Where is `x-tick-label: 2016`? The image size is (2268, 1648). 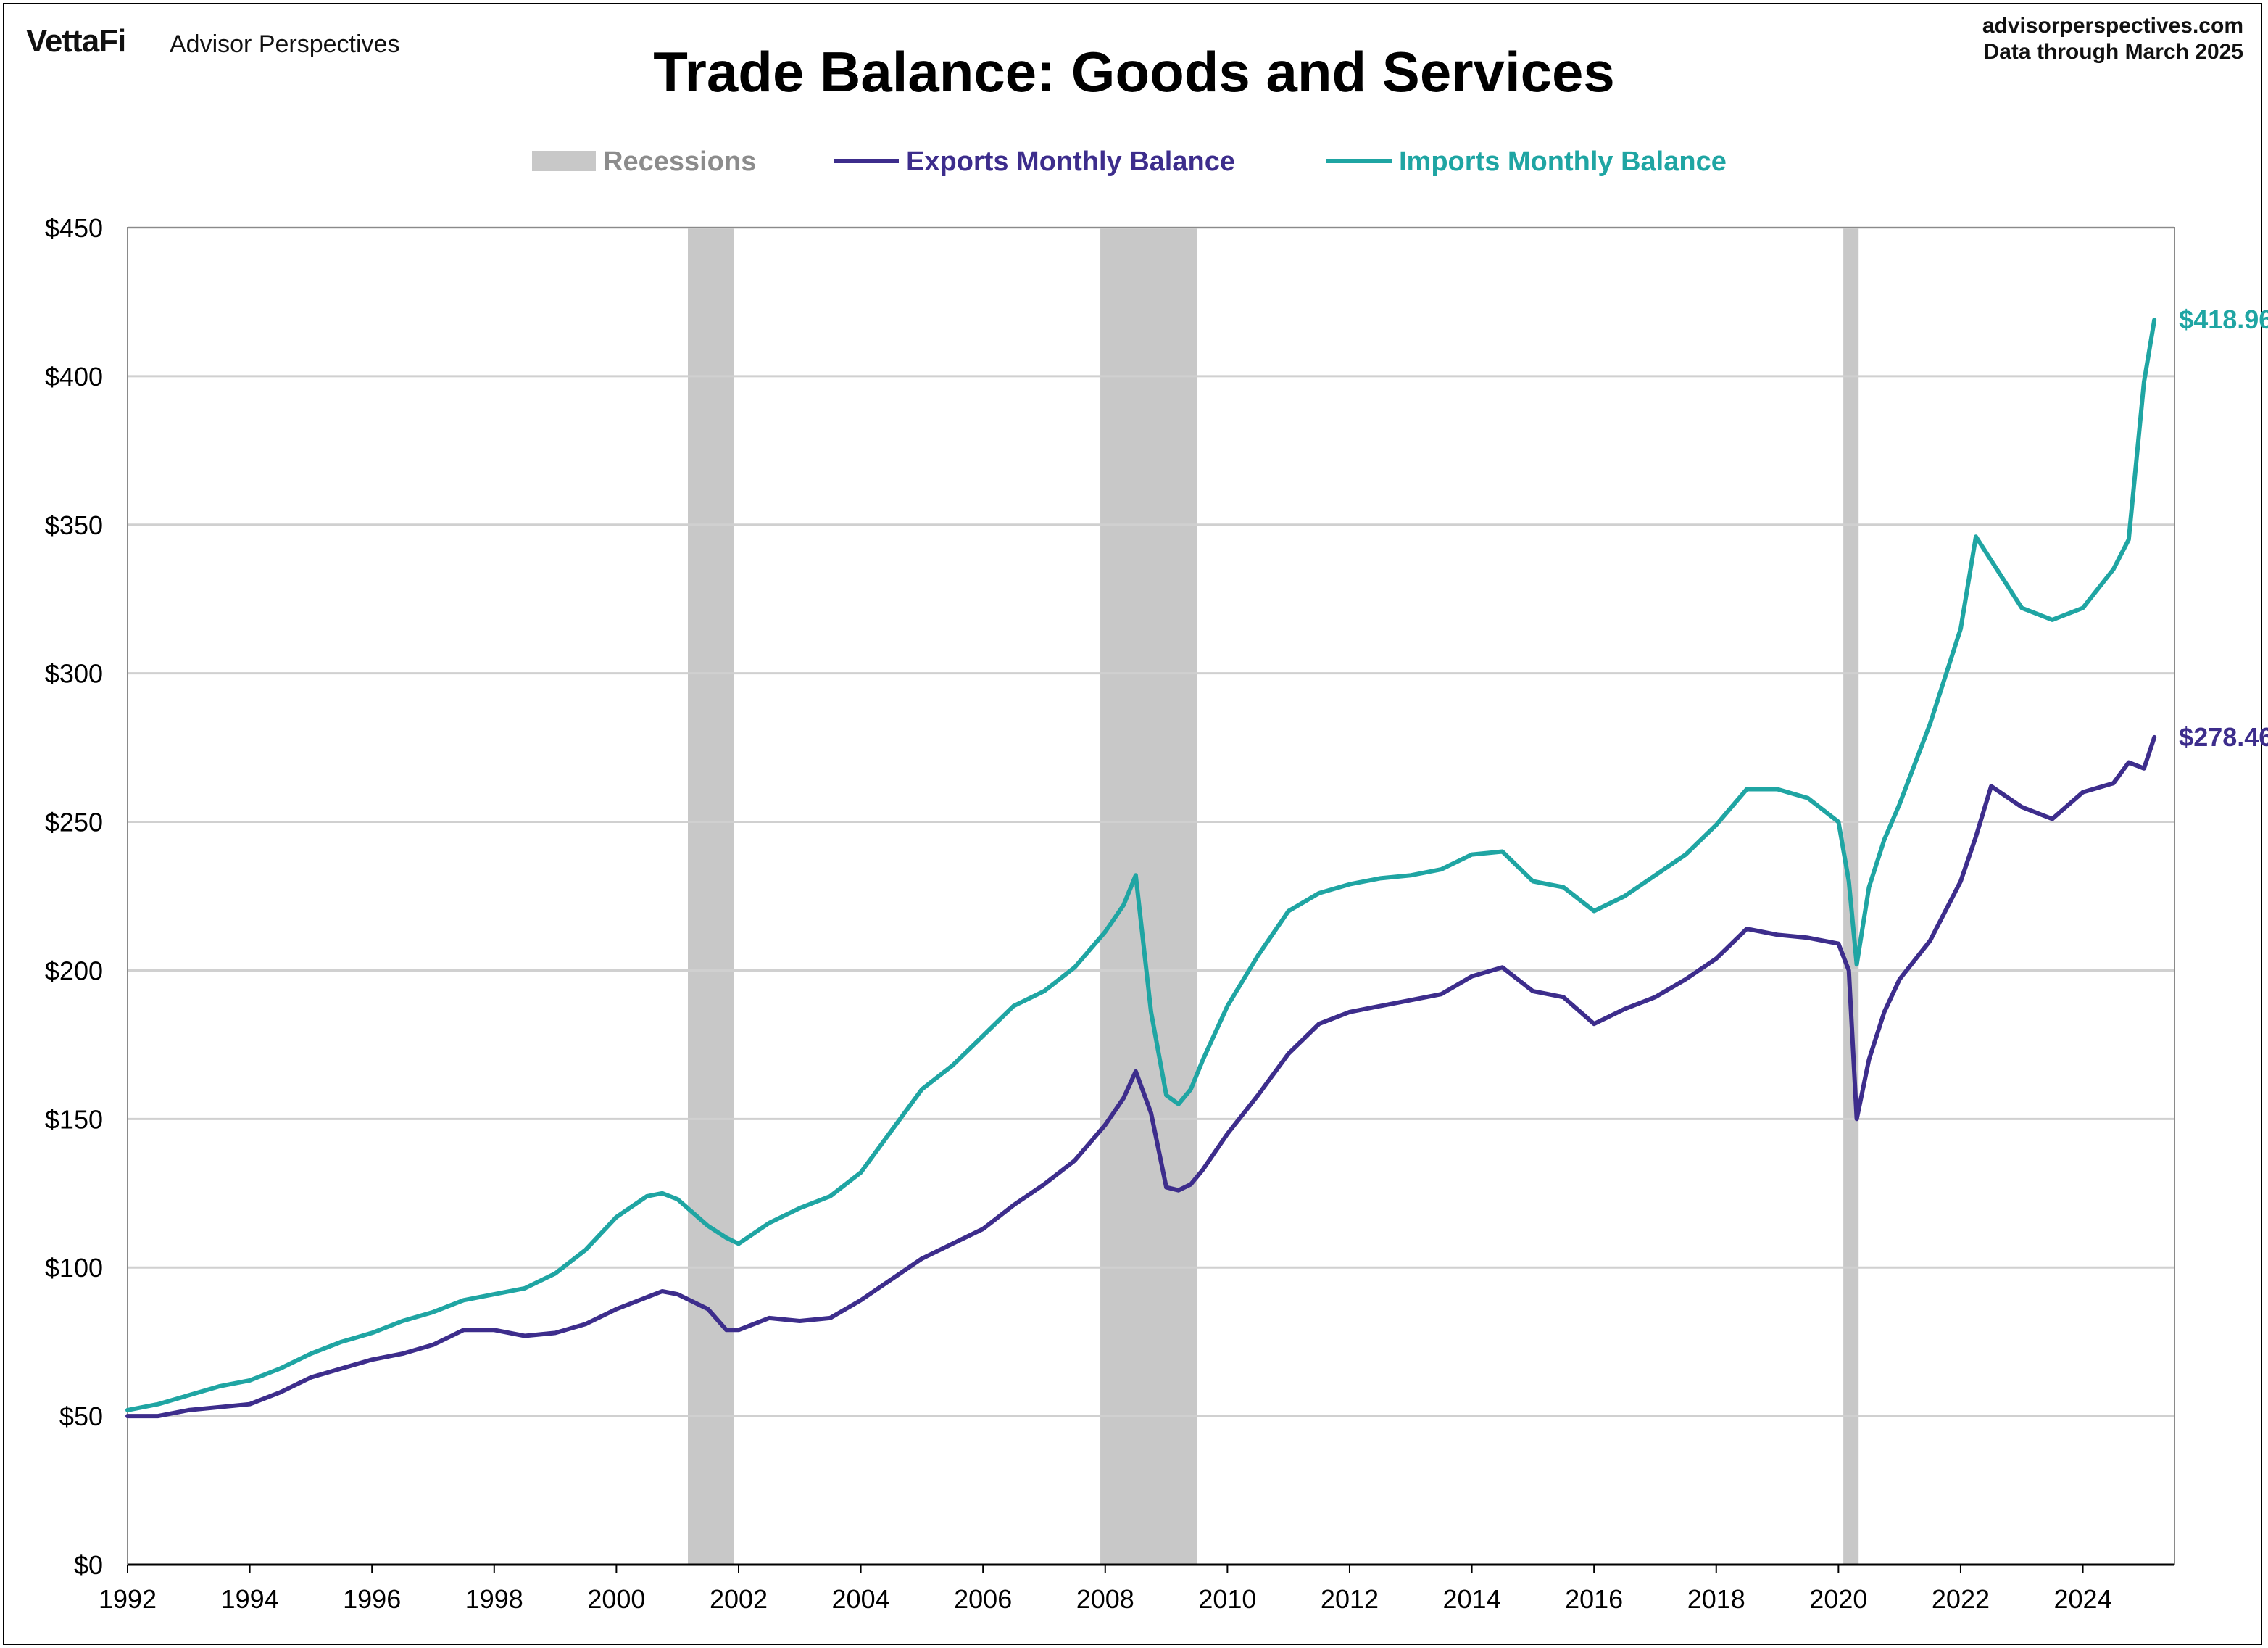 x-tick-label: 2016 is located at coordinates (1594, 1599).